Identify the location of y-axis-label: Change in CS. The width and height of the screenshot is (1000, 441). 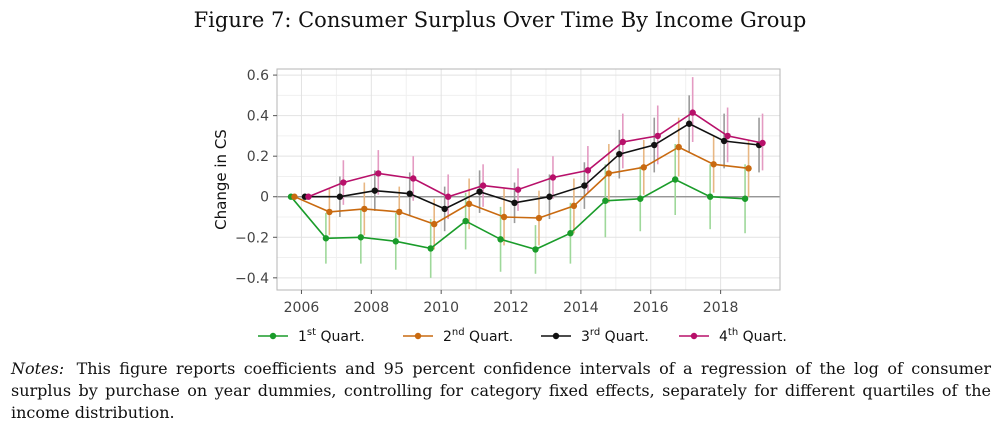
(221, 179).